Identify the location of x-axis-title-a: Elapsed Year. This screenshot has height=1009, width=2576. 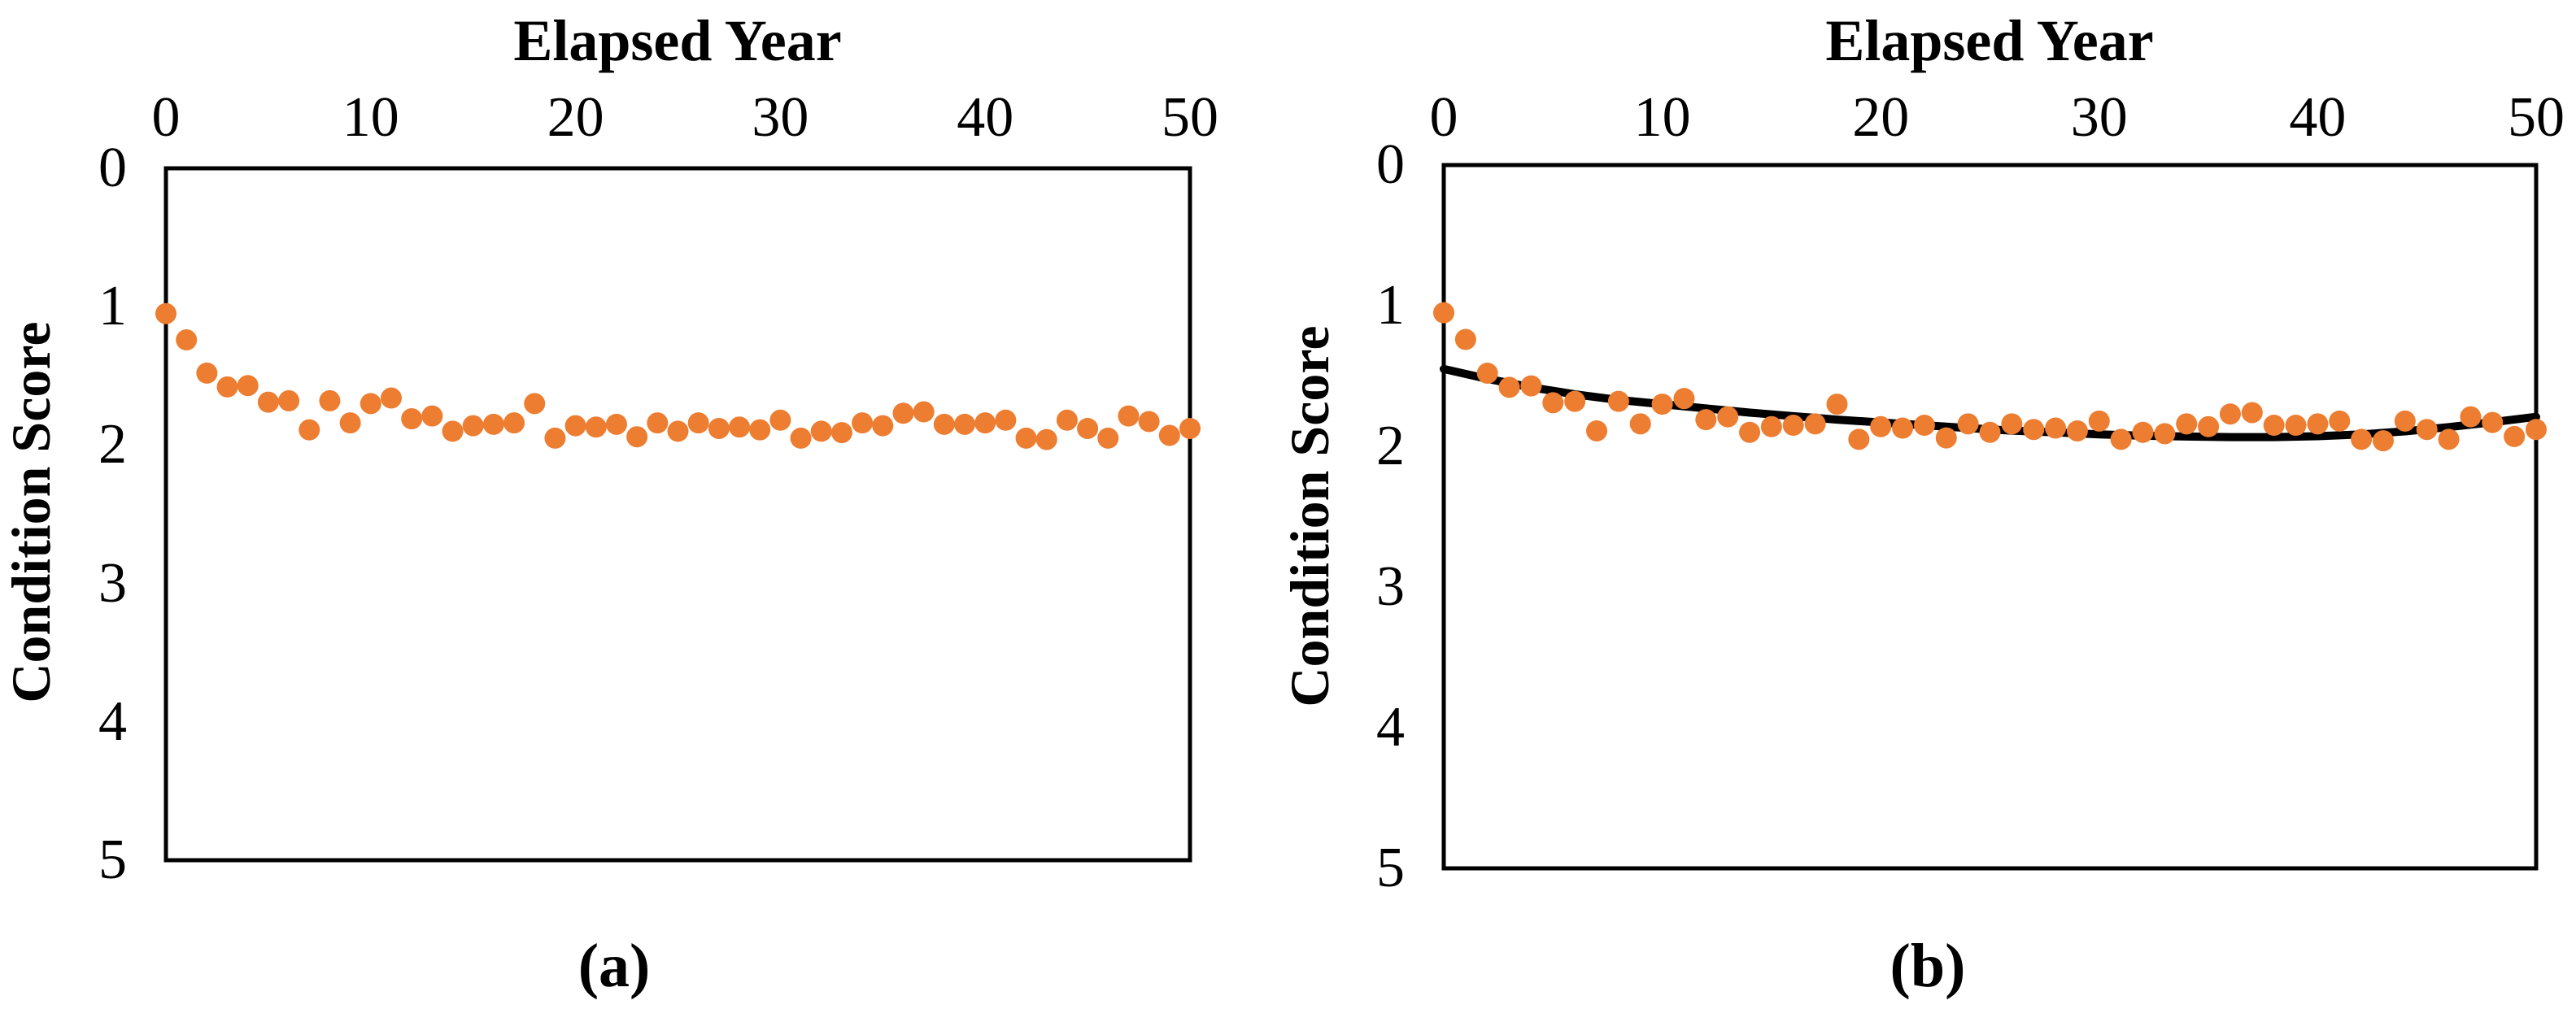
(677, 40).